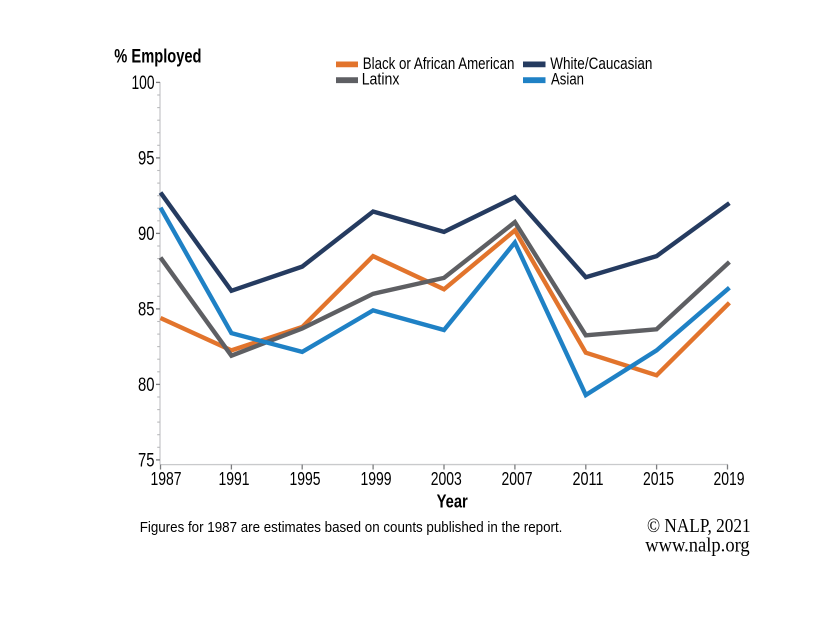 The width and height of the screenshot is (833, 625). What do you see at coordinates (157, 56) in the screenshot?
I see `svg-text: % Employed` at bounding box center [157, 56].